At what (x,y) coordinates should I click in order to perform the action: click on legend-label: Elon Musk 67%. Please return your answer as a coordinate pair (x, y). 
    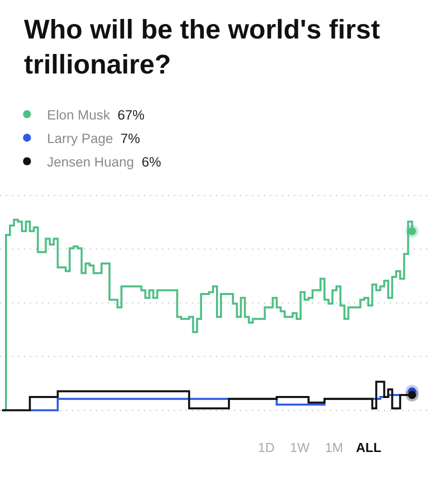
    Looking at the image, I should click on (96, 114).